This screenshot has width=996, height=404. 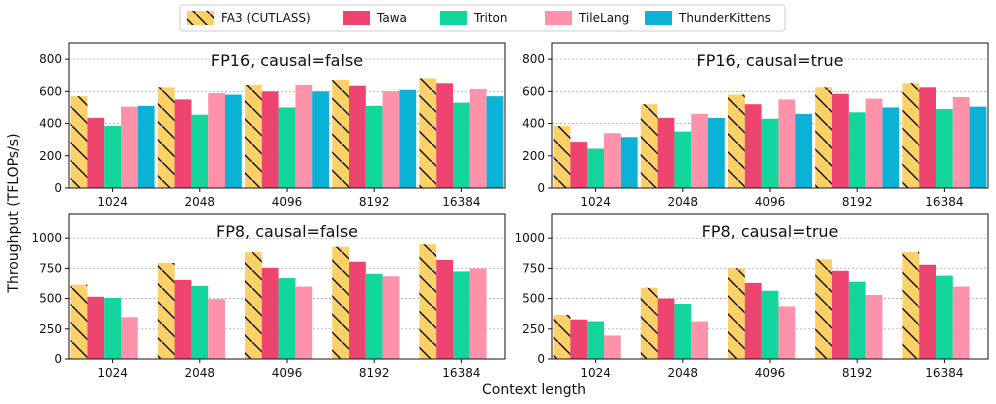 What do you see at coordinates (200, 151) in the screenshot?
I see `bar-triton-2048` at bounding box center [200, 151].